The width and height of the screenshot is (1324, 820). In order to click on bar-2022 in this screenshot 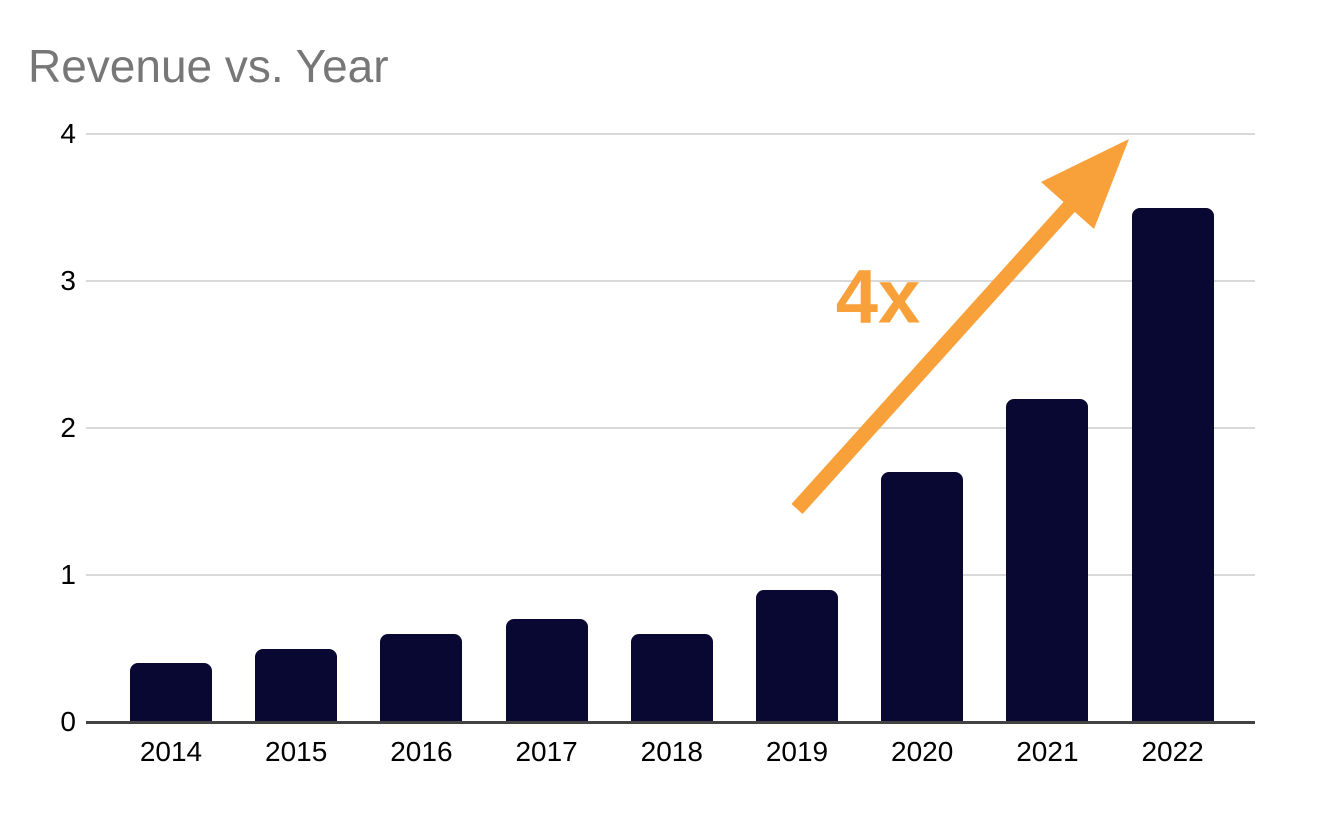, I will do `click(1172, 464)`.